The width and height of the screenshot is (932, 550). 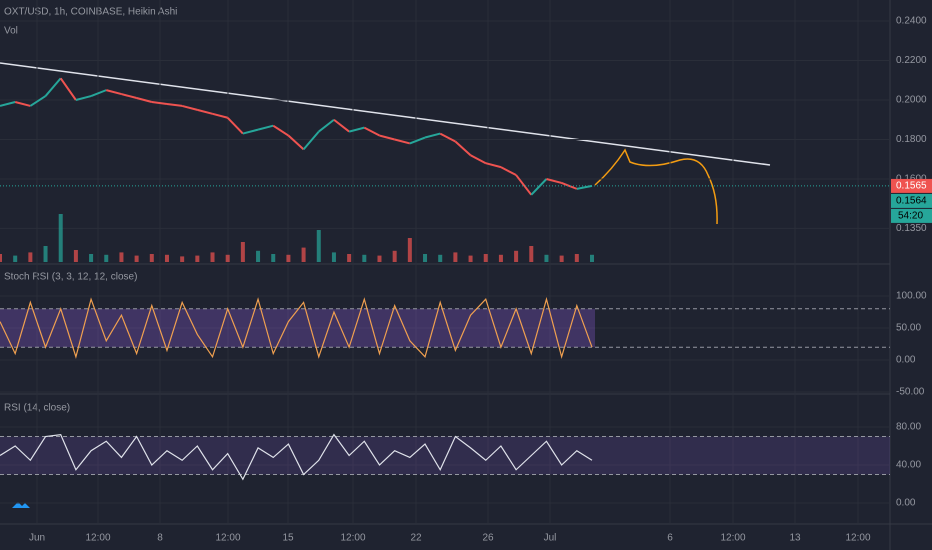 I want to click on countdown-text: 54:20, so click(x=910, y=216).